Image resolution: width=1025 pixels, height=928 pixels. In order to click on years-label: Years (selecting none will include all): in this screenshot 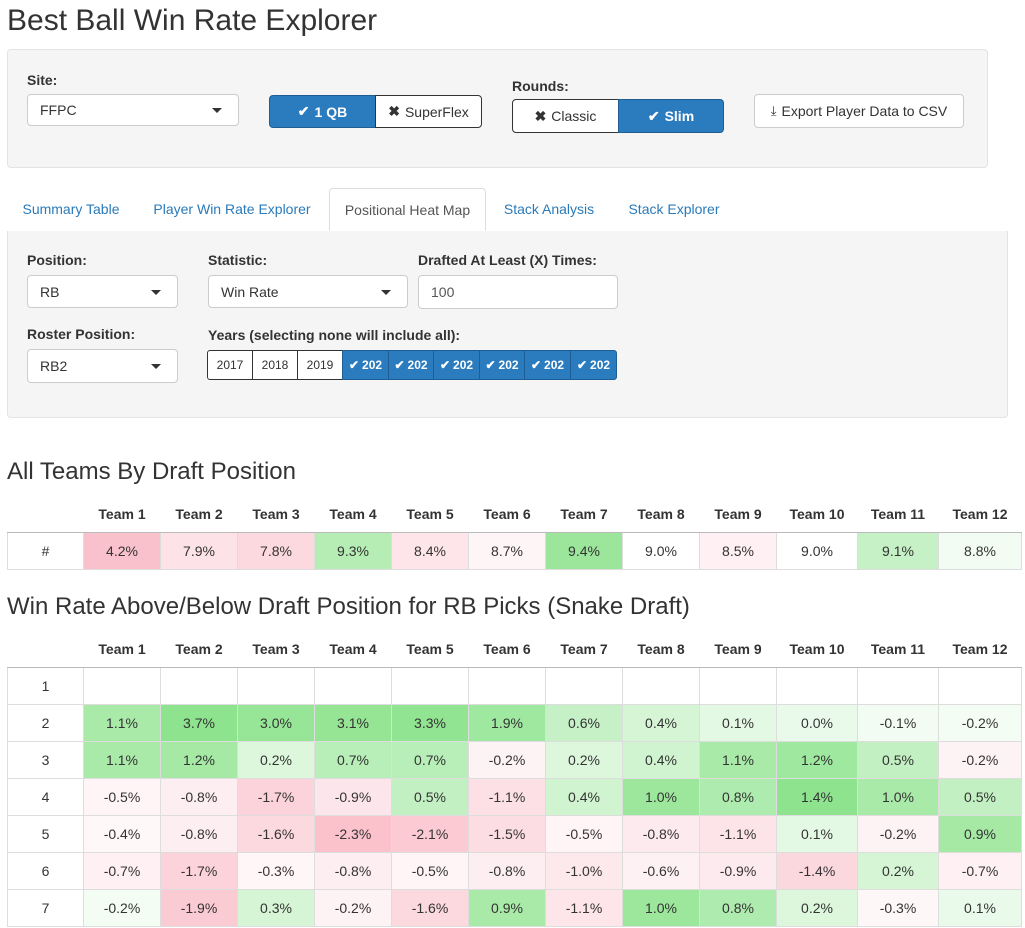, I will do `click(334, 335)`.